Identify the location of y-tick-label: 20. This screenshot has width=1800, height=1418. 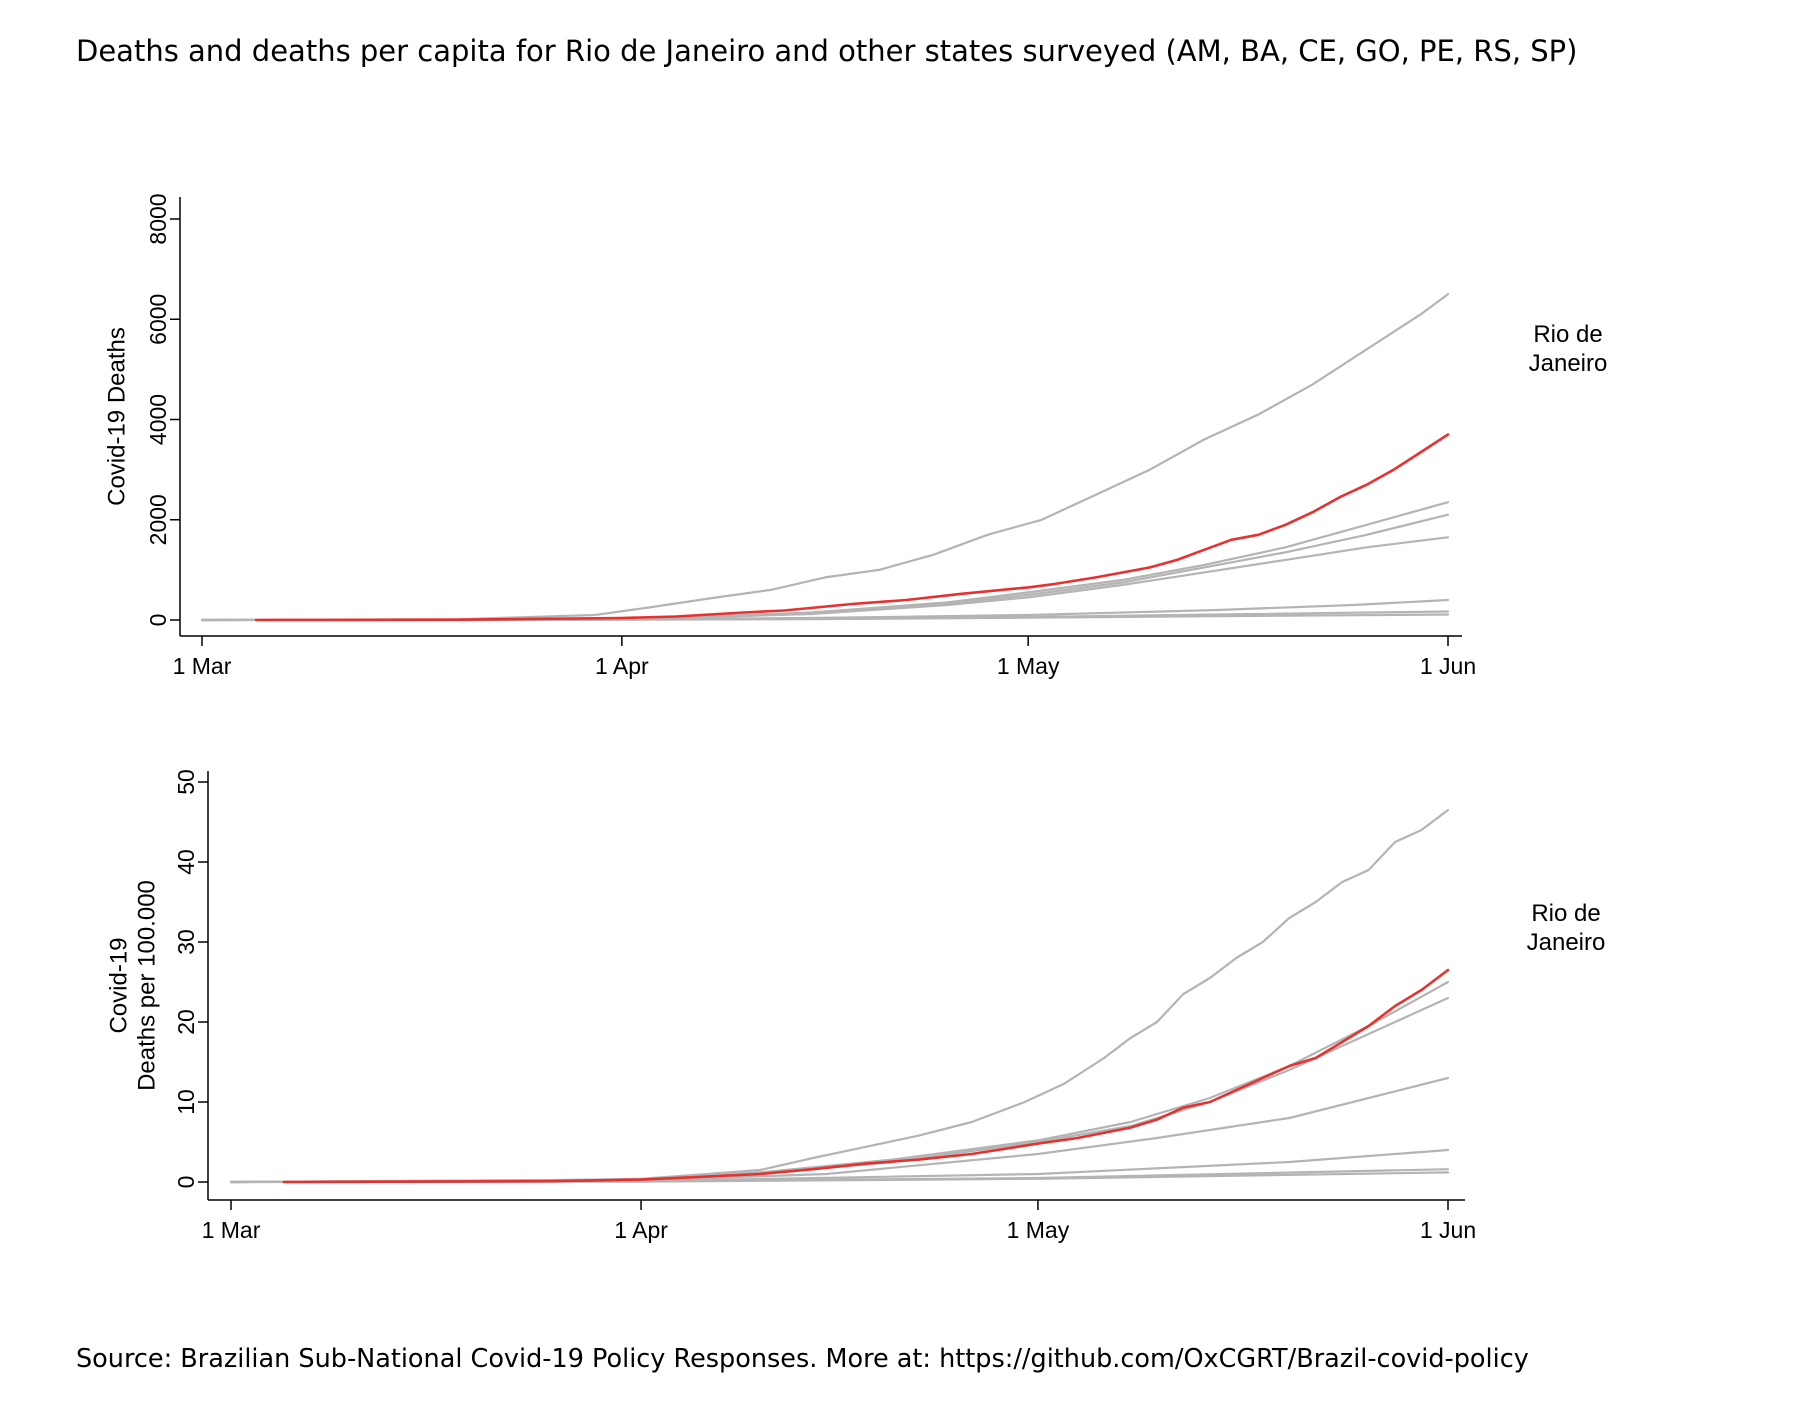
(186, 1022).